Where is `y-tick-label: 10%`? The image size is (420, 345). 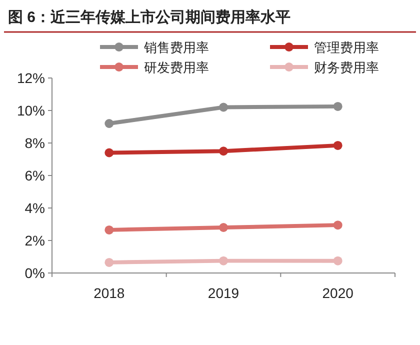
y-tick-label: 10% is located at coordinates (30, 110).